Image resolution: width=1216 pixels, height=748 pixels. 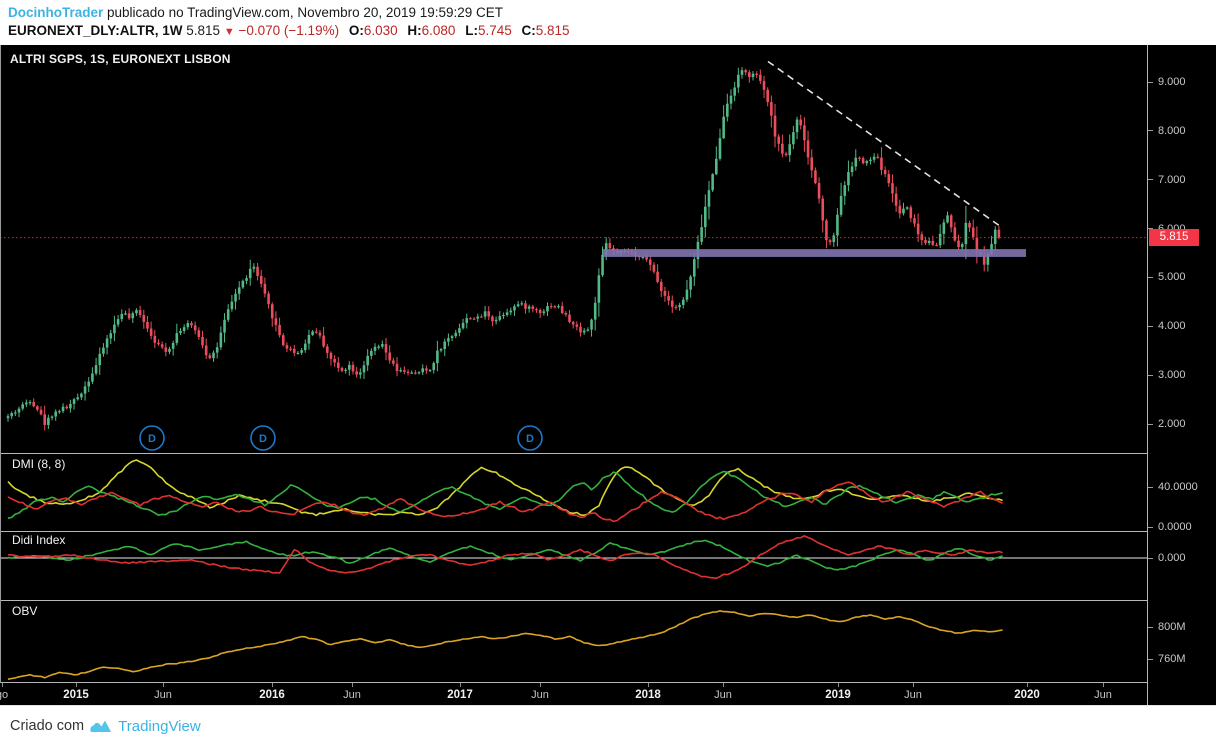 What do you see at coordinates (95, 30) in the screenshot?
I see `symbol-name: EURONEXT_DLY:ALTR, 1W` at bounding box center [95, 30].